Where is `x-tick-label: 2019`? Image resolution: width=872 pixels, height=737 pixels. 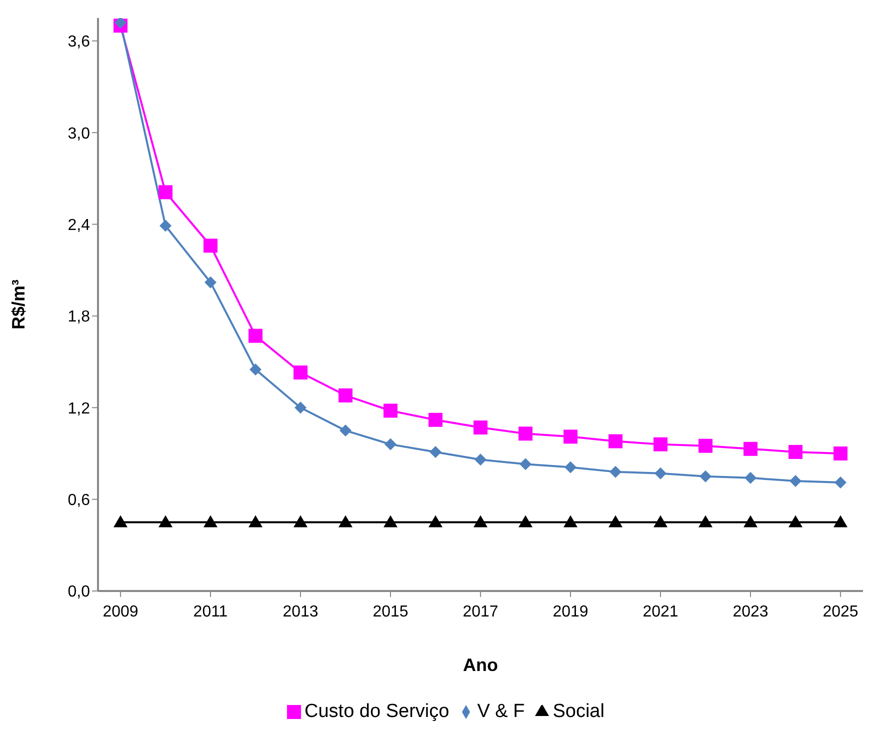
x-tick-label: 2019 is located at coordinates (570, 611).